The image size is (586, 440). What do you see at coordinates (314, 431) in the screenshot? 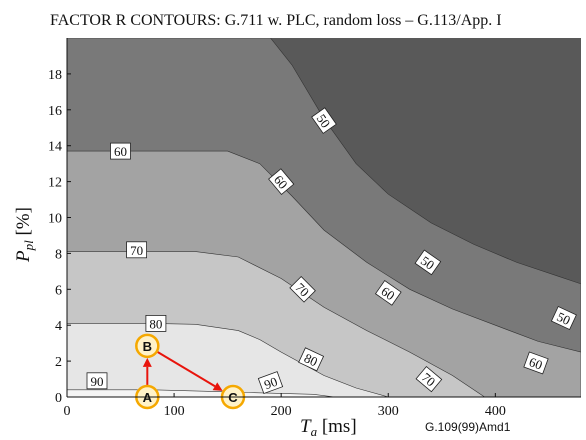
I see `x-axis-label-sub: a` at bounding box center [314, 431].